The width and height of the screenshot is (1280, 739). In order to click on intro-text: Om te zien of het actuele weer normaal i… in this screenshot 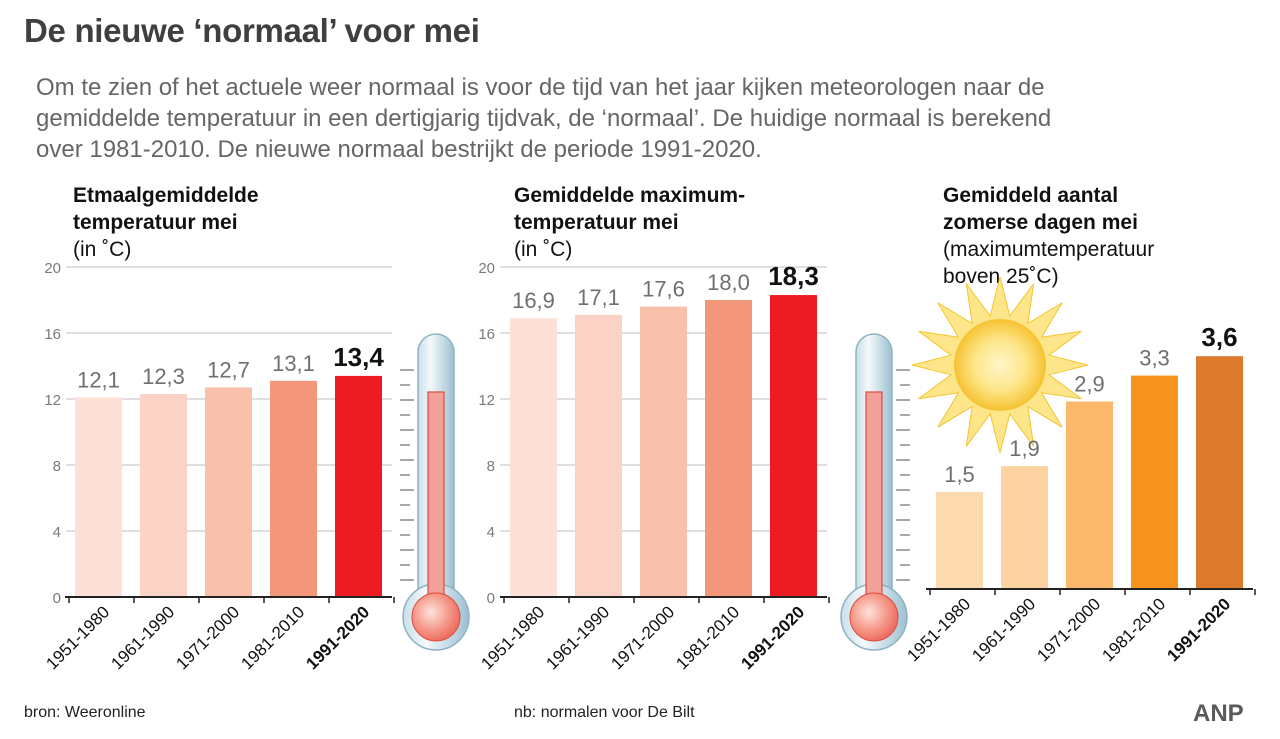, I will do `click(544, 118)`.